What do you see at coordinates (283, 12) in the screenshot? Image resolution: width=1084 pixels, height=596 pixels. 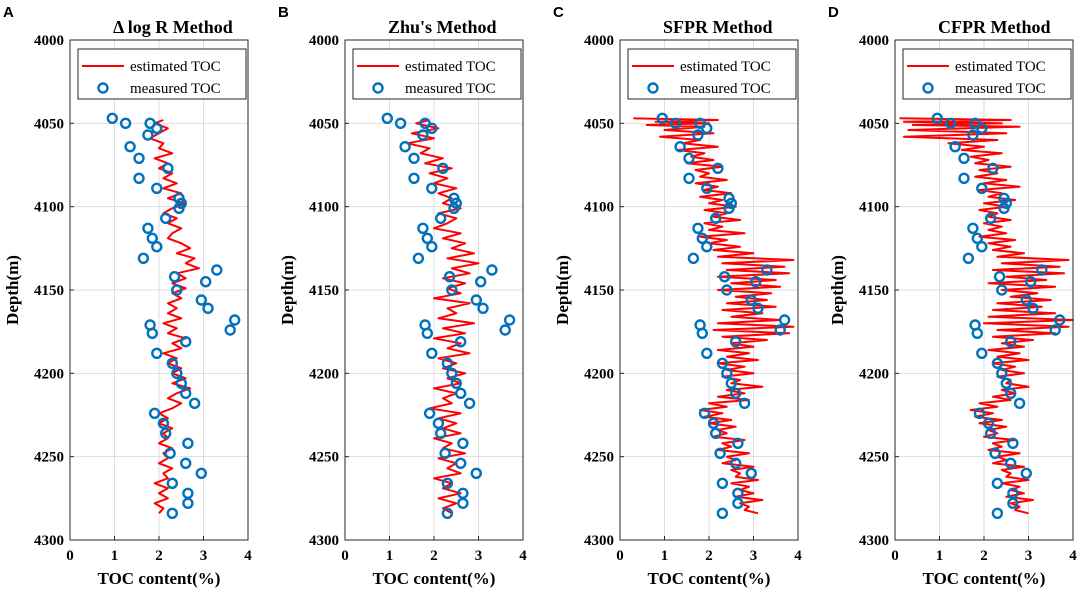 I see `panel-letter: B` at bounding box center [283, 12].